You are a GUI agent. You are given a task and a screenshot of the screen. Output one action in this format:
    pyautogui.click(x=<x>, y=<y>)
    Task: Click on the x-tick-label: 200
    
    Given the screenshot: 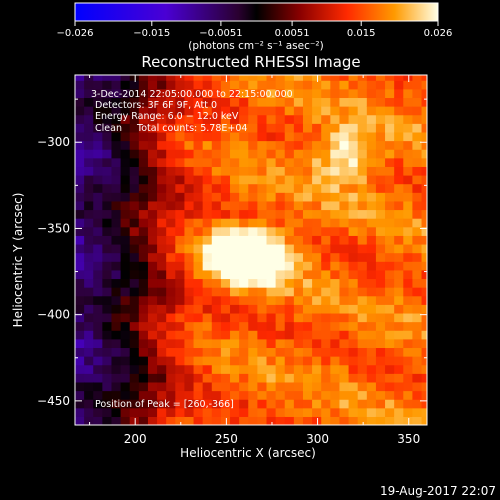 What is the action you would take?
    pyautogui.click(x=135, y=439)
    